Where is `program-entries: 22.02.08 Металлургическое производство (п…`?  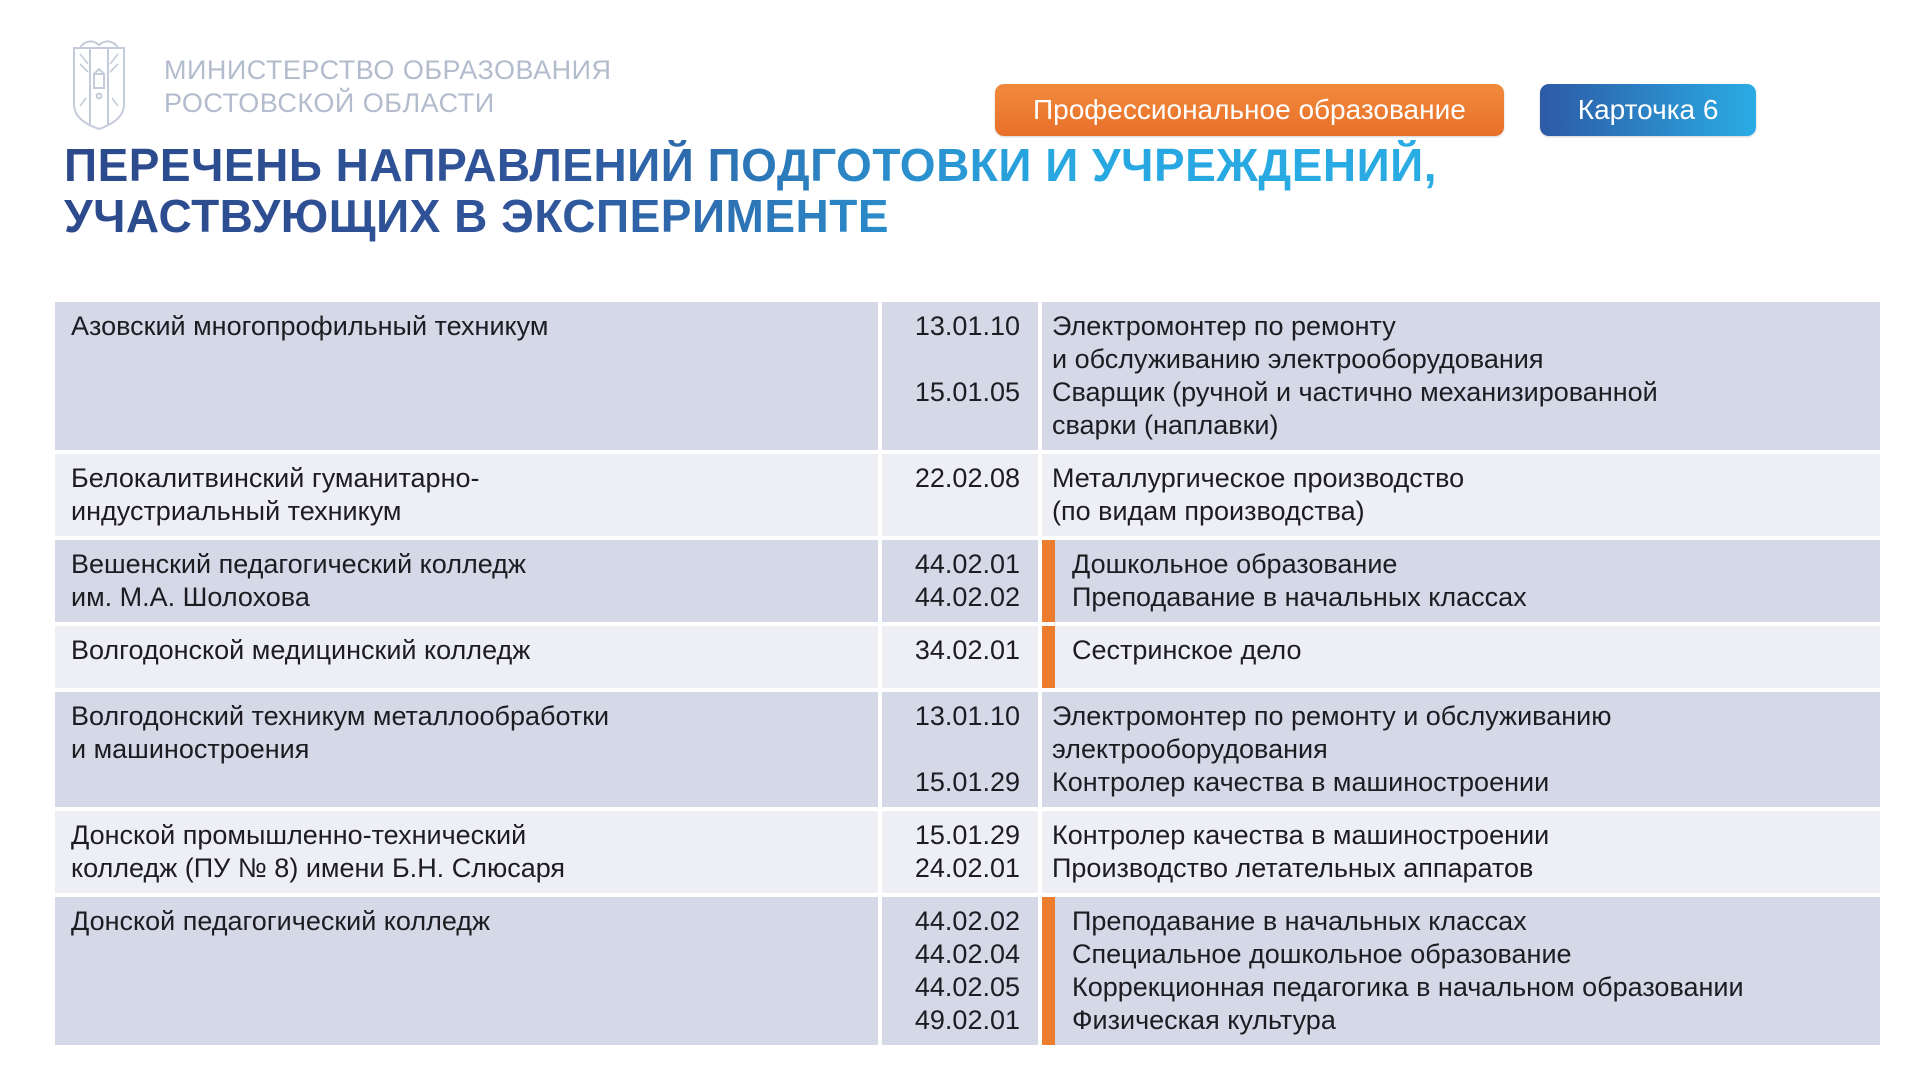 program-entries: 22.02.08 Металлургическое производство (п… is located at coordinates (1381, 495).